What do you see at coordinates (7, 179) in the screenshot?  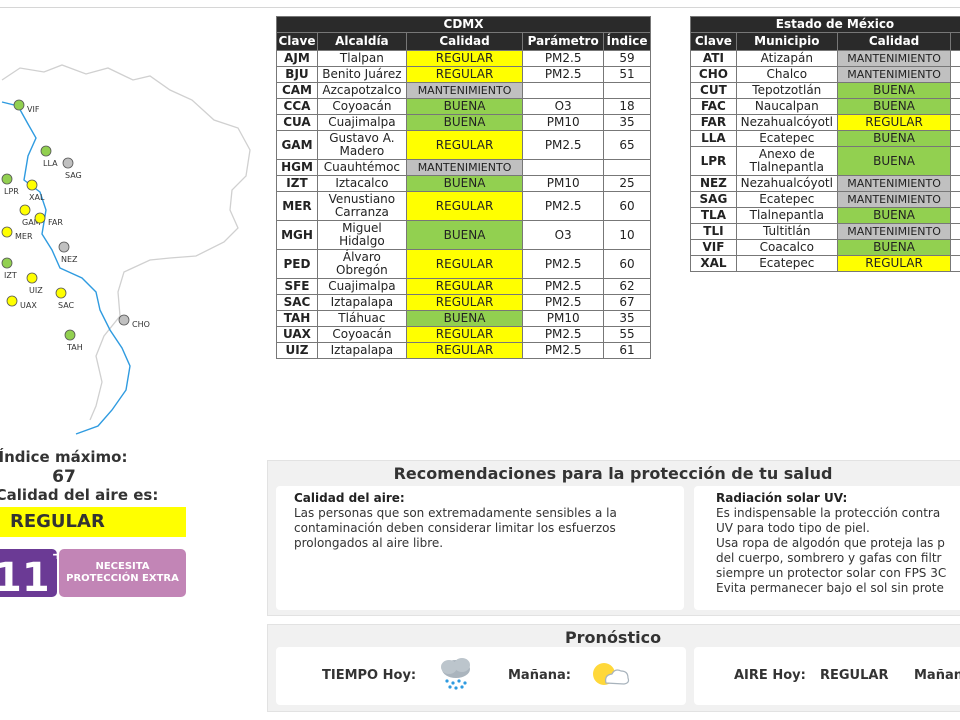 I see `station-marker-lpr` at bounding box center [7, 179].